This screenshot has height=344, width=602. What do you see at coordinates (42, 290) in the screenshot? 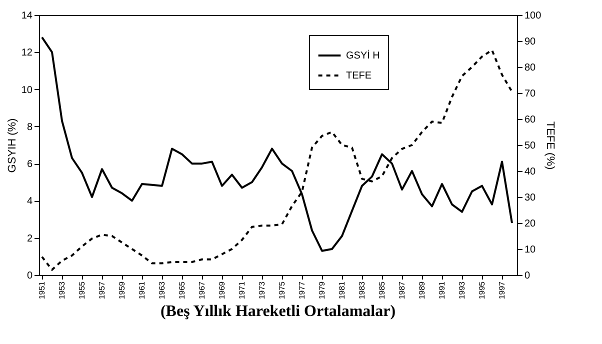
I see `x-tick-label: 1951` at bounding box center [42, 290].